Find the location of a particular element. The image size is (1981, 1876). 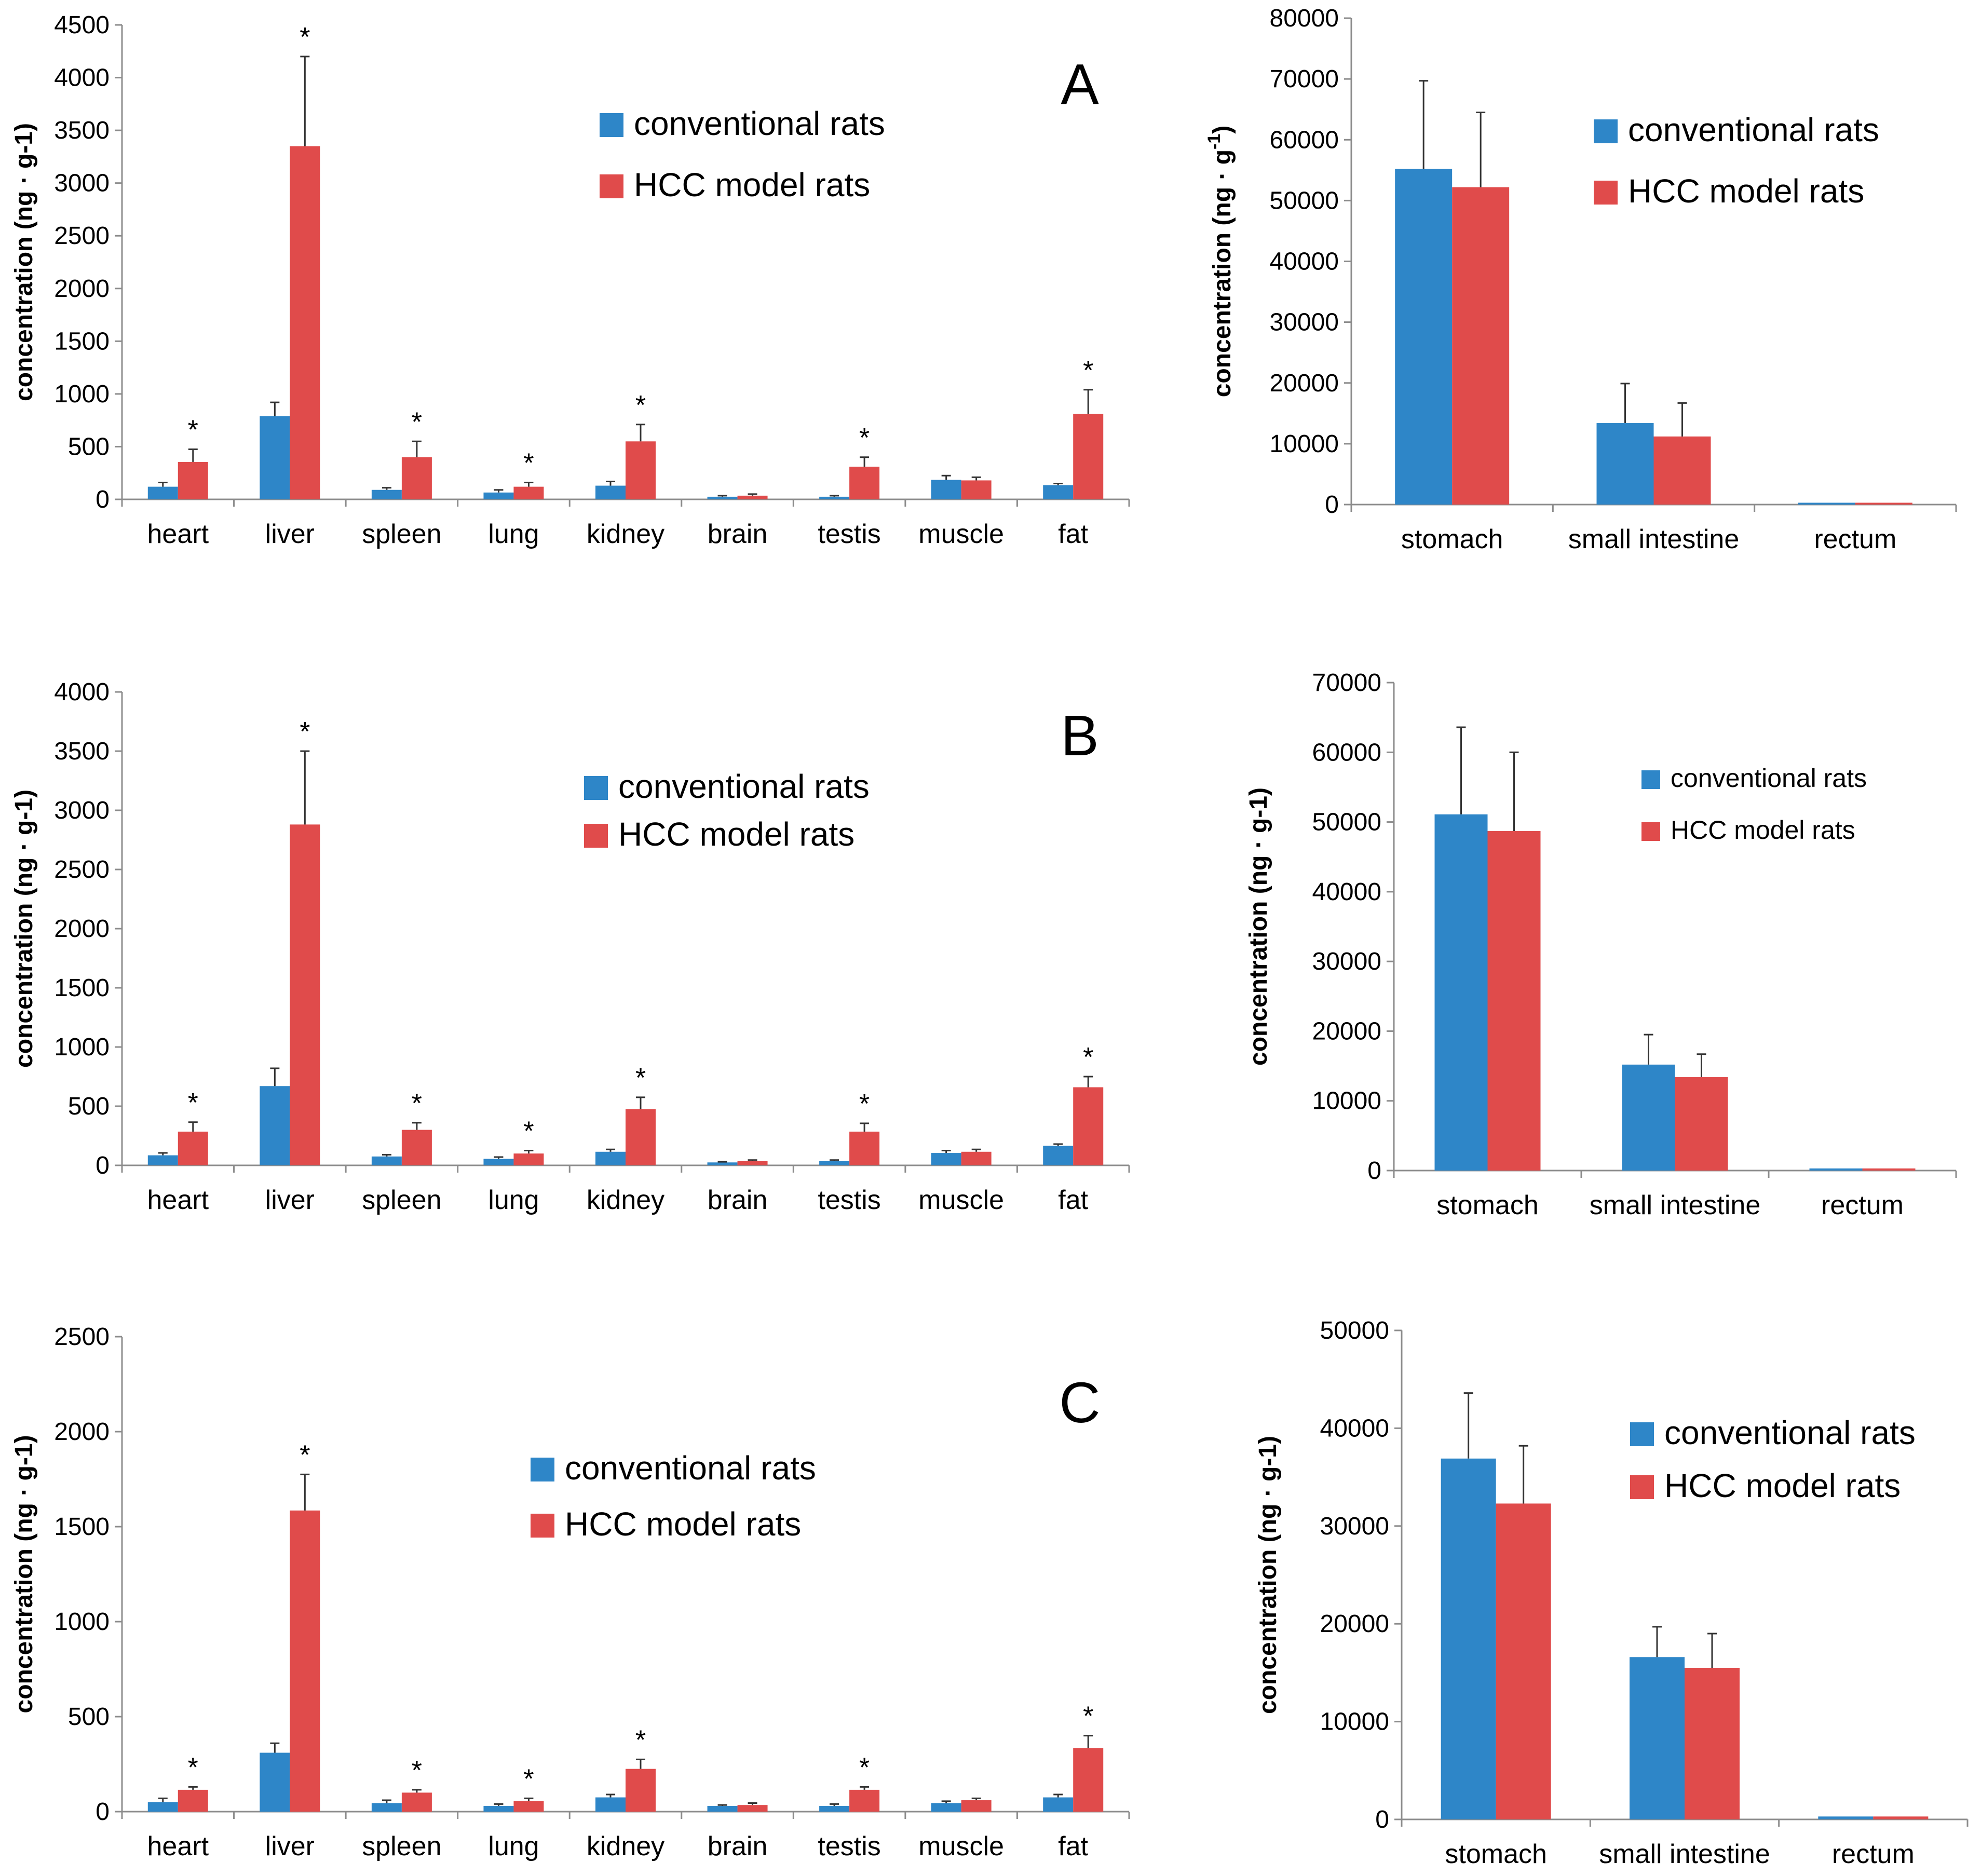

y-tick-label: 50000 is located at coordinates (1354, 1330).